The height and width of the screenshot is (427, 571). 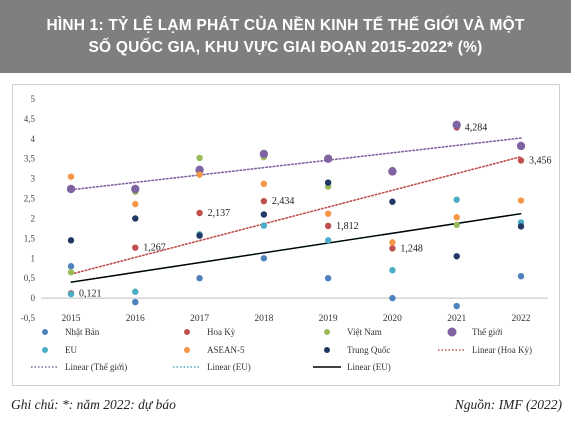 I want to click on y-tick-label: 4,5, so click(x=30, y=119).